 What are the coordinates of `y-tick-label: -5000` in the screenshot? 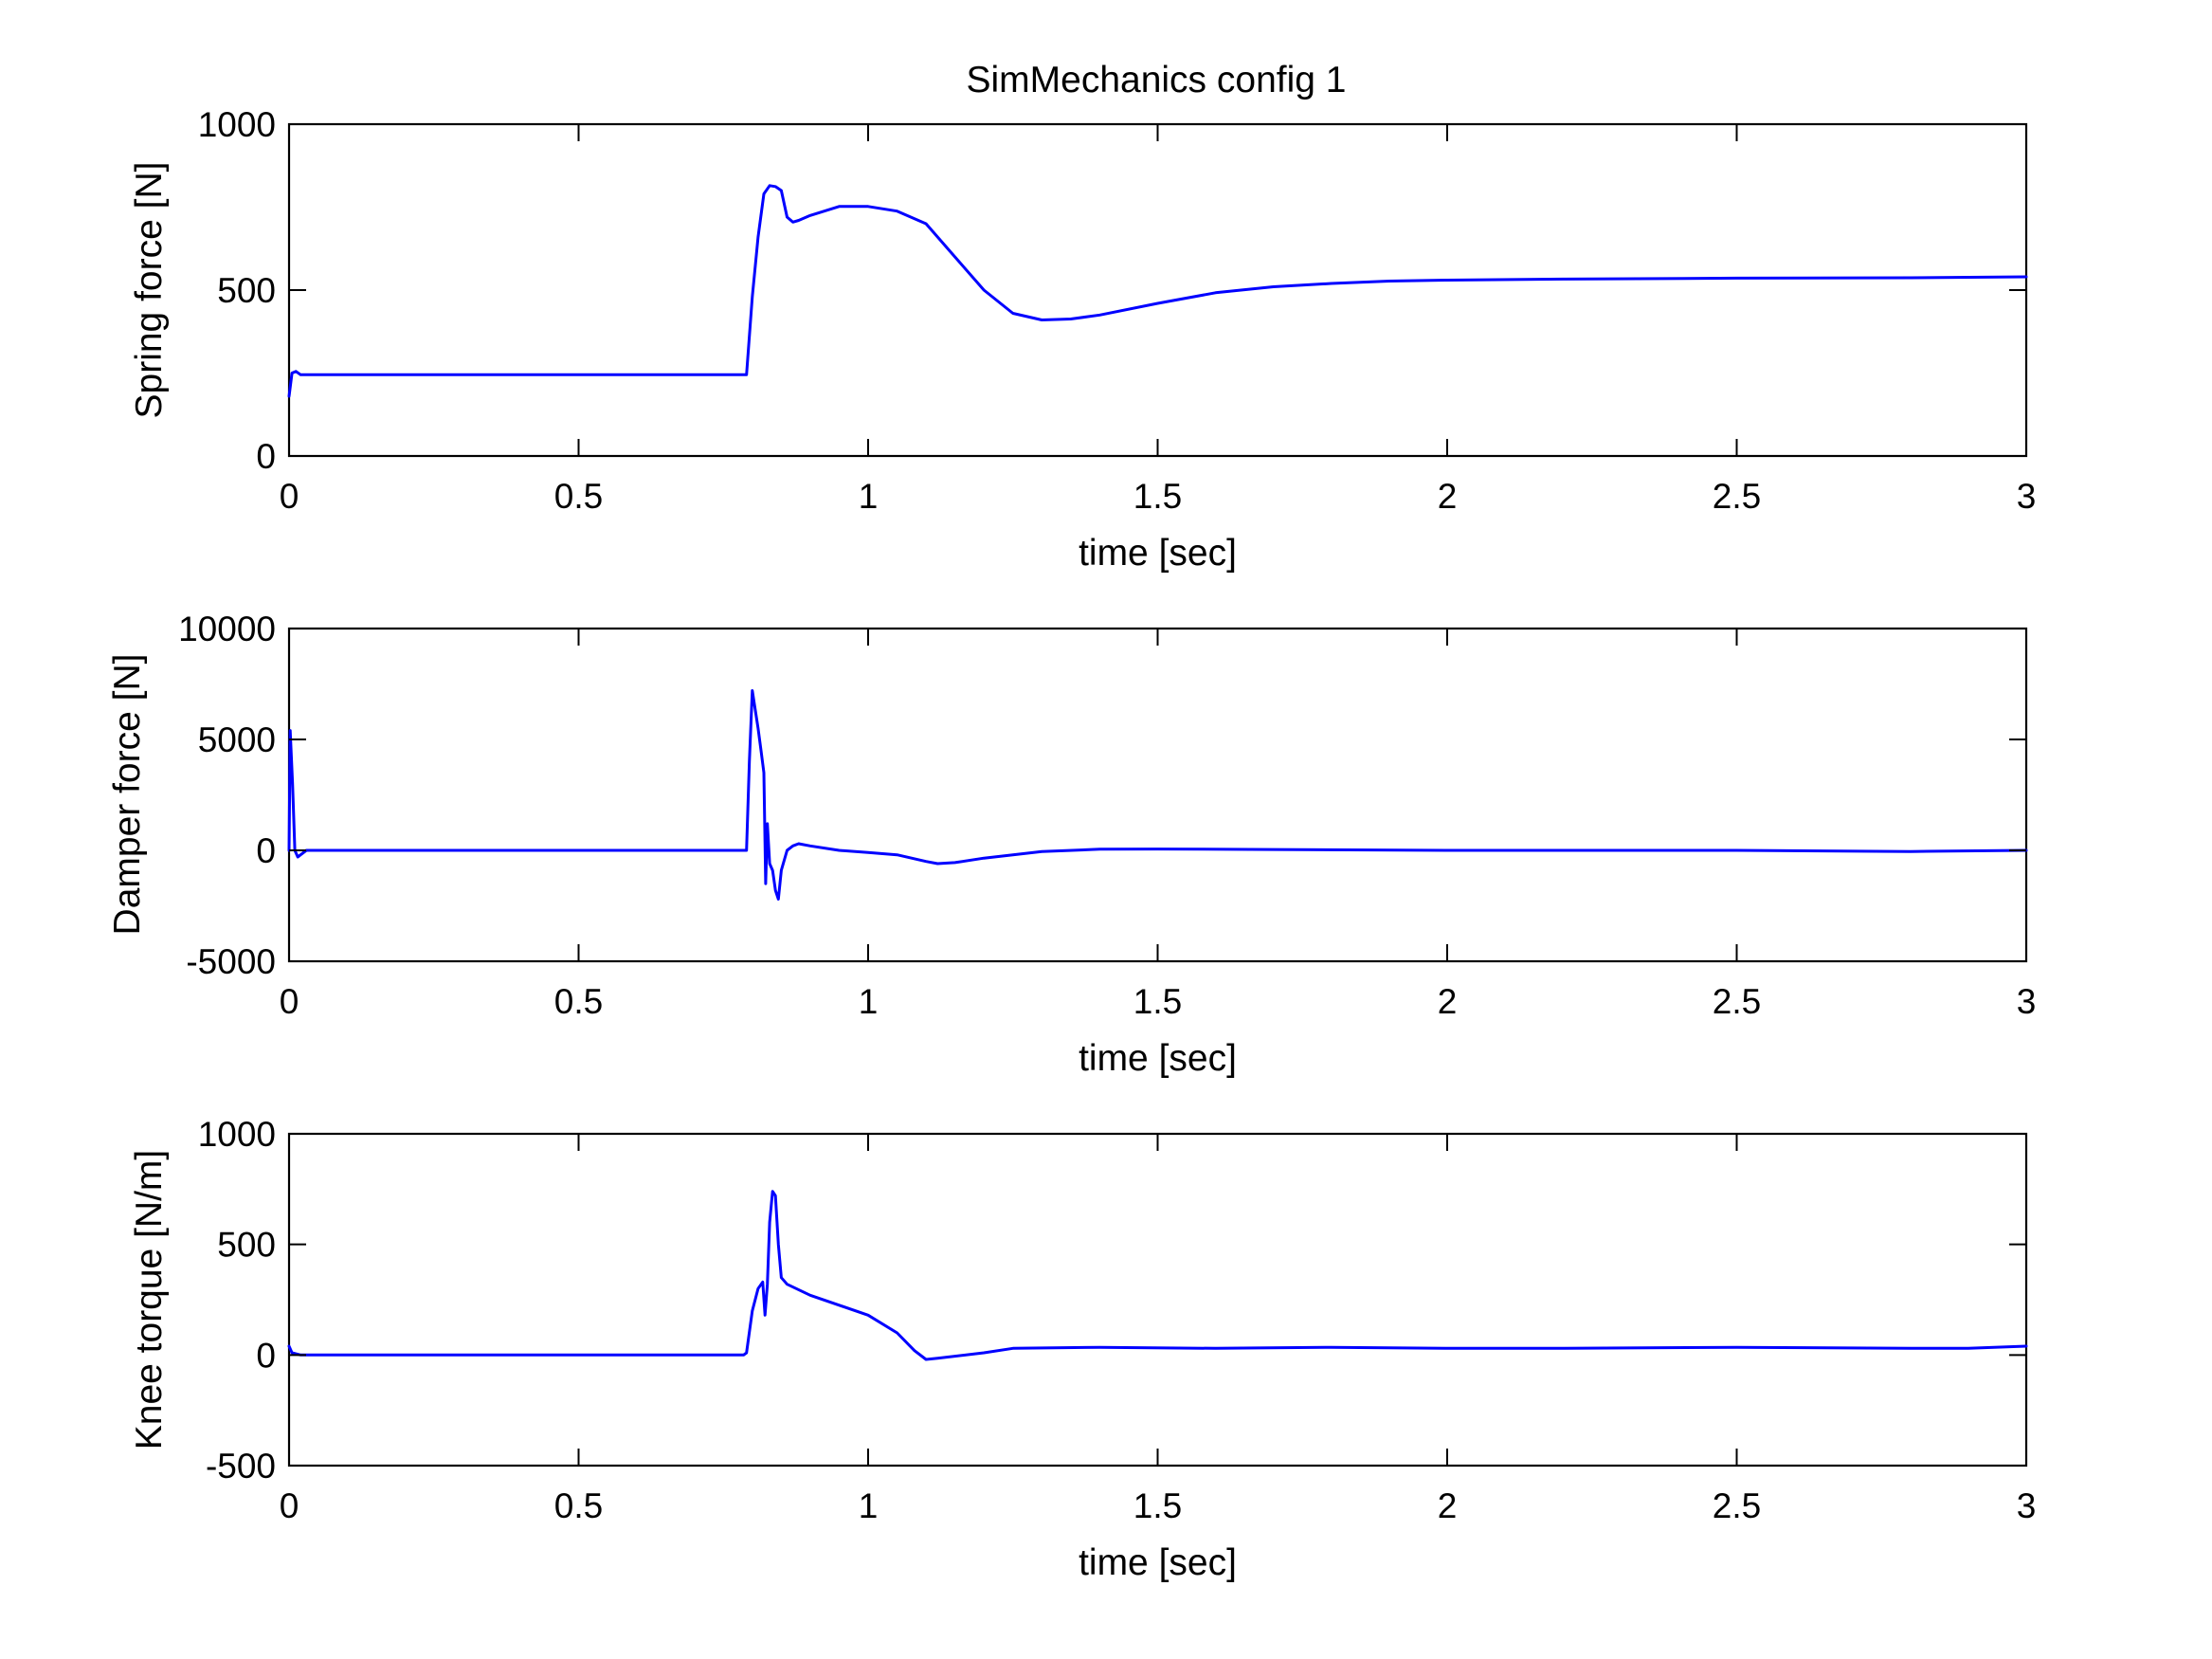 It's located at (231, 961).